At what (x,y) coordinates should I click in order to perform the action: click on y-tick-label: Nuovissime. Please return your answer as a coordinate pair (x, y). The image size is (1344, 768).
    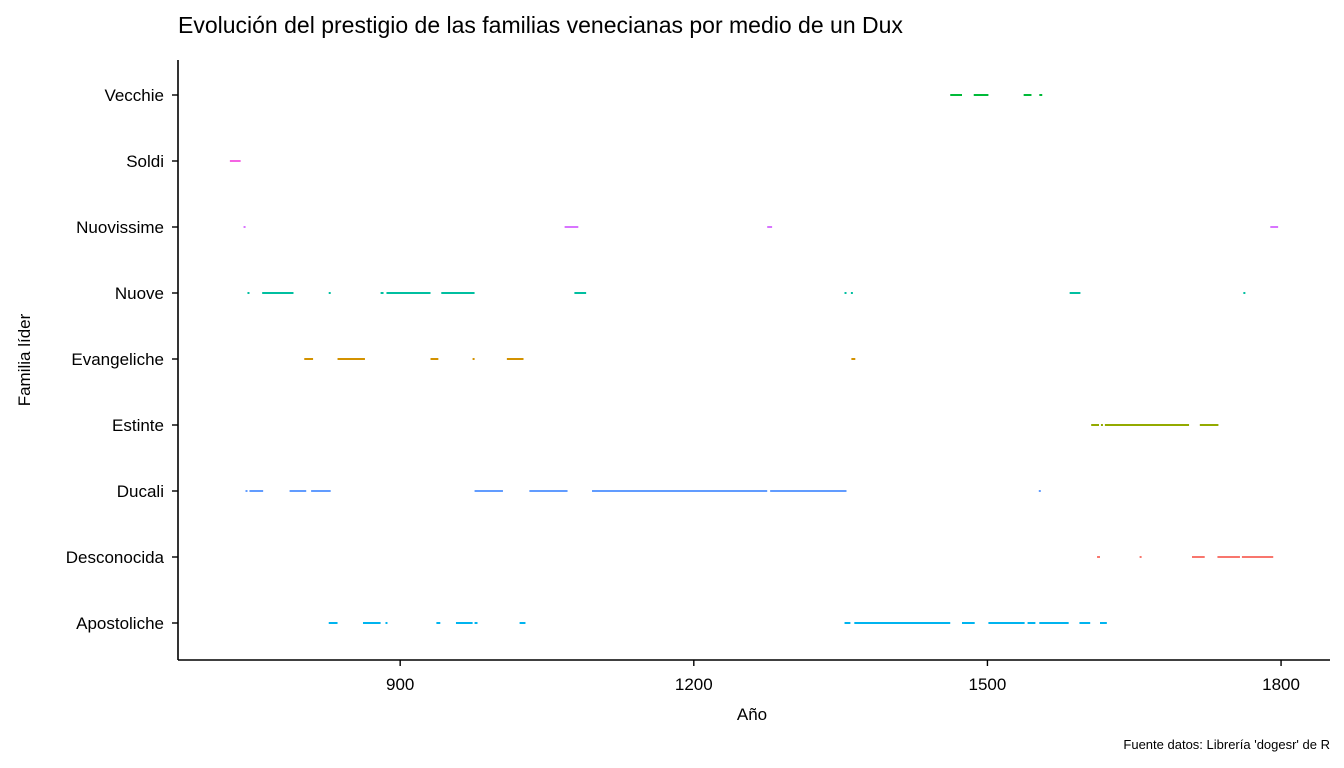
    Looking at the image, I should click on (120, 227).